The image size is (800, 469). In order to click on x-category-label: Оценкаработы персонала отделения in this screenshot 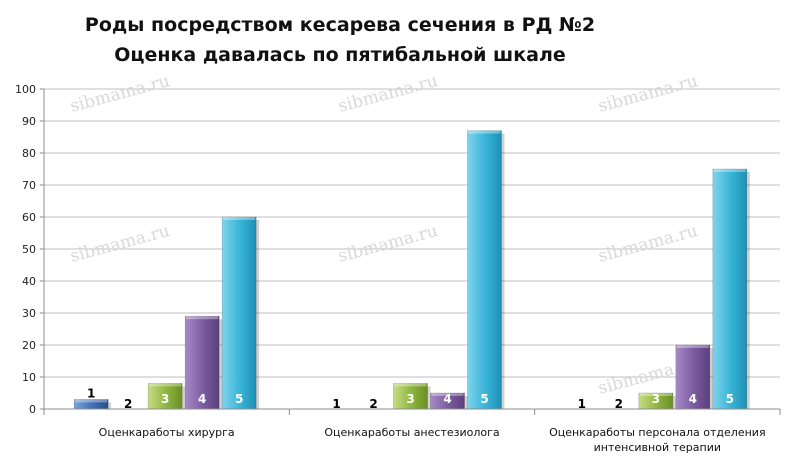, I will do `click(657, 432)`.